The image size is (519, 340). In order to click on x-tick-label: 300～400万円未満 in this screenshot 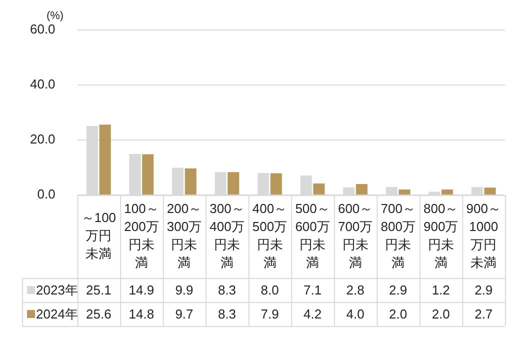, I will do `click(227, 235)`.